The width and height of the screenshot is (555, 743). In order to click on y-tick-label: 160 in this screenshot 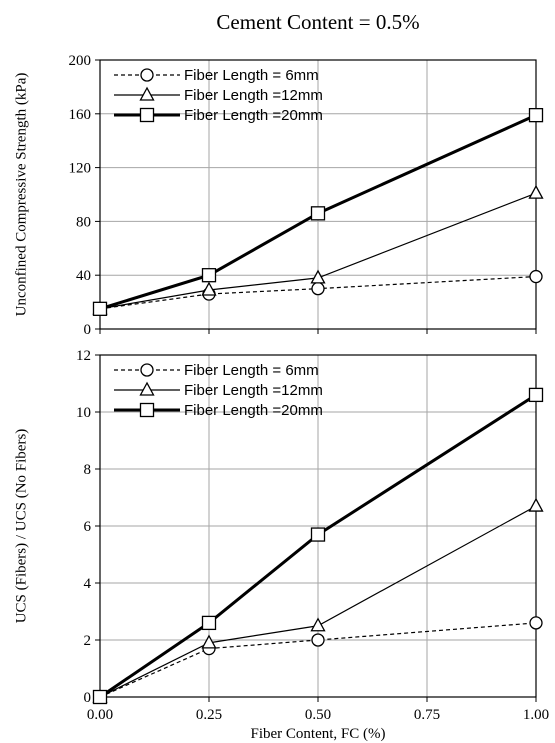, I will do `click(80, 115)`.